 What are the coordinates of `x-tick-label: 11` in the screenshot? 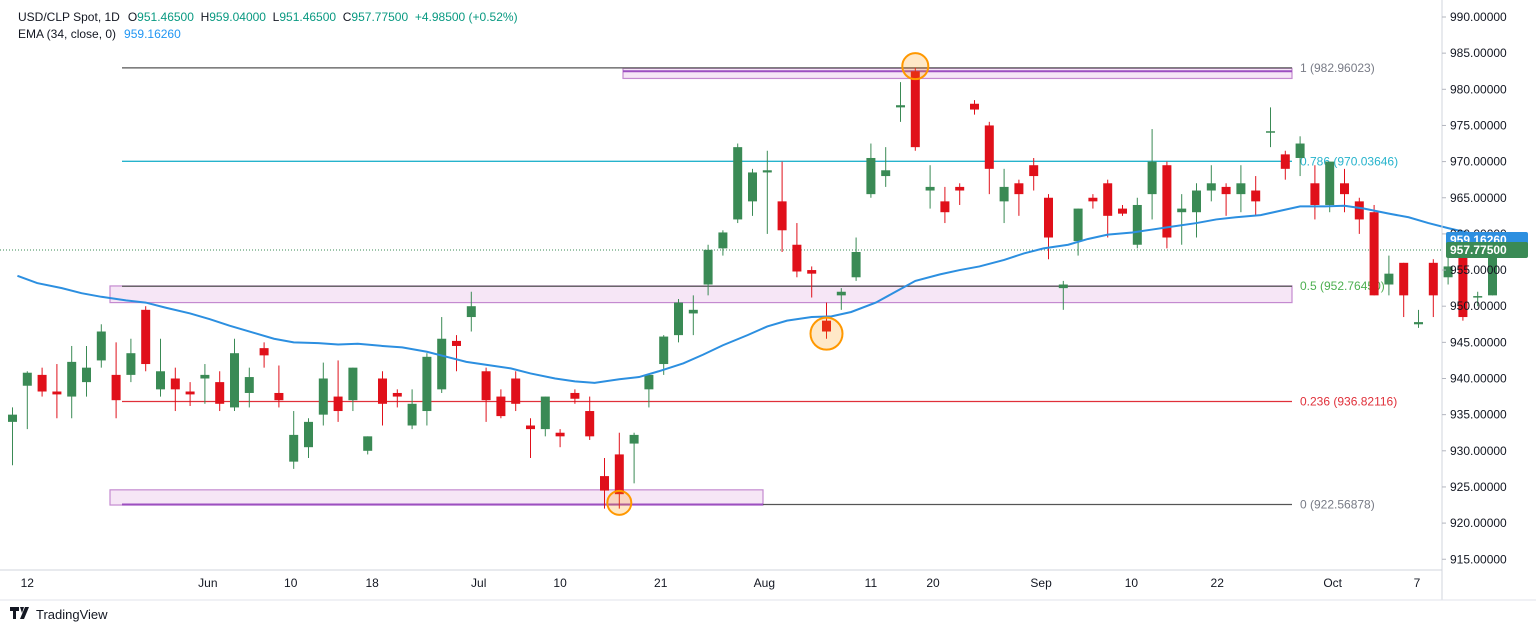 It's located at (871, 583).